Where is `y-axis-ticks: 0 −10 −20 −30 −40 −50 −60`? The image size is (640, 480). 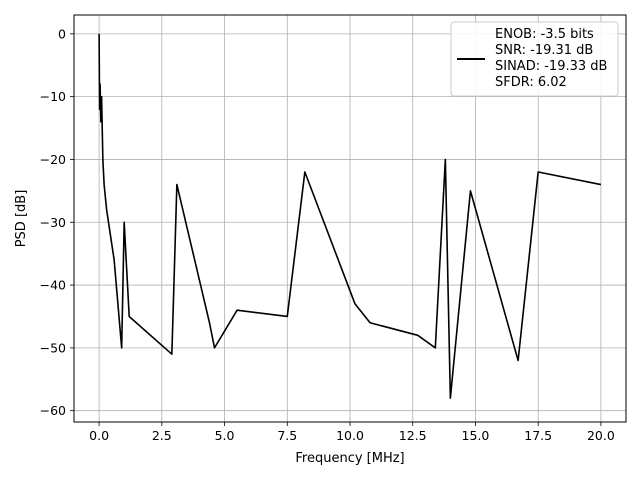 y-axis-ticks: 0 −10 −20 −30 −40 −50 −60 is located at coordinates (57, 222).